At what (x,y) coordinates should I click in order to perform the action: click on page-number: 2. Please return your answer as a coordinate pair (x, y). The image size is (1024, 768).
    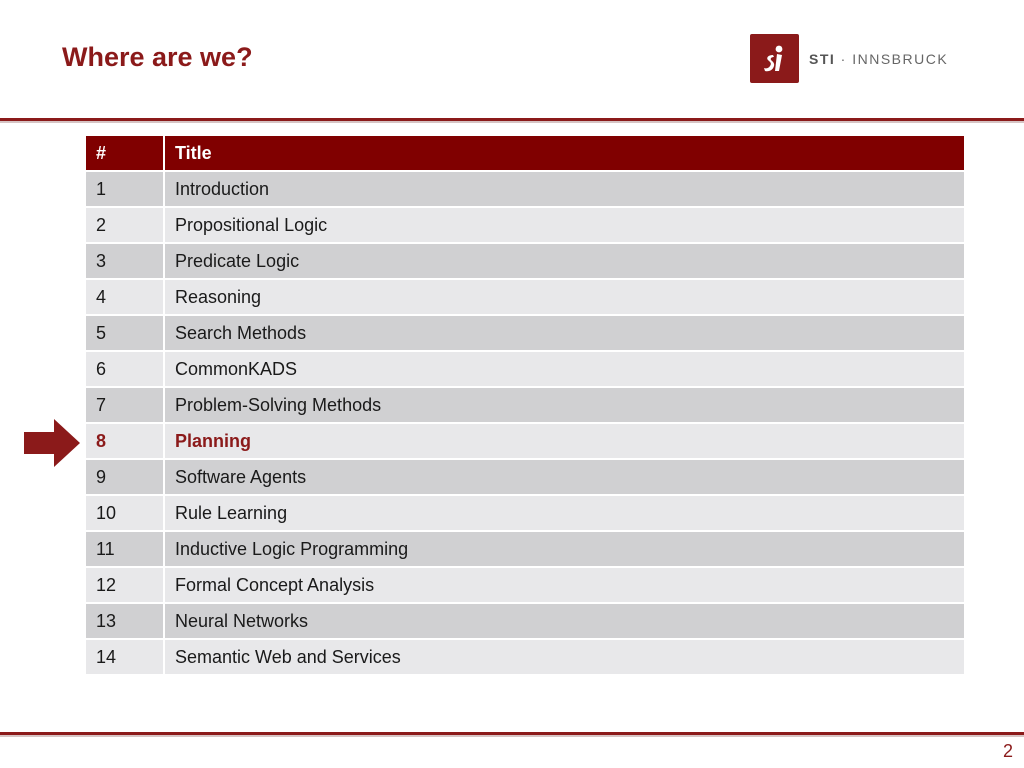
    Looking at the image, I should click on (1007, 751).